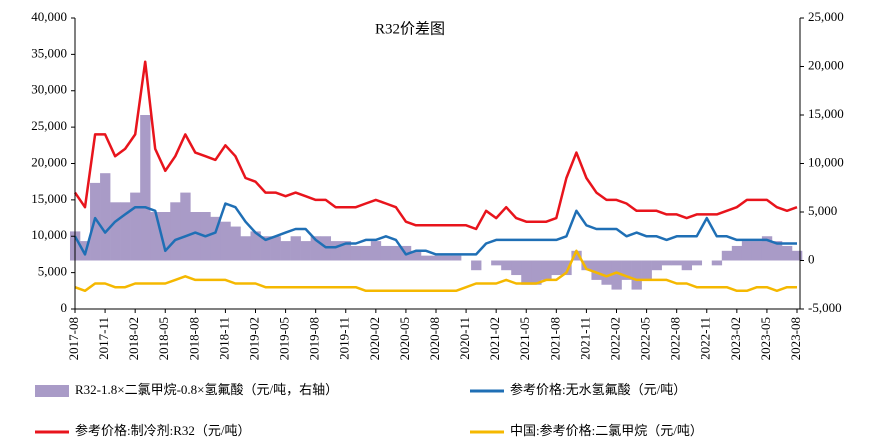 This screenshot has width=869, height=439. What do you see at coordinates (811, 258) in the screenshot?
I see `y2-tick-label: 0` at bounding box center [811, 258].